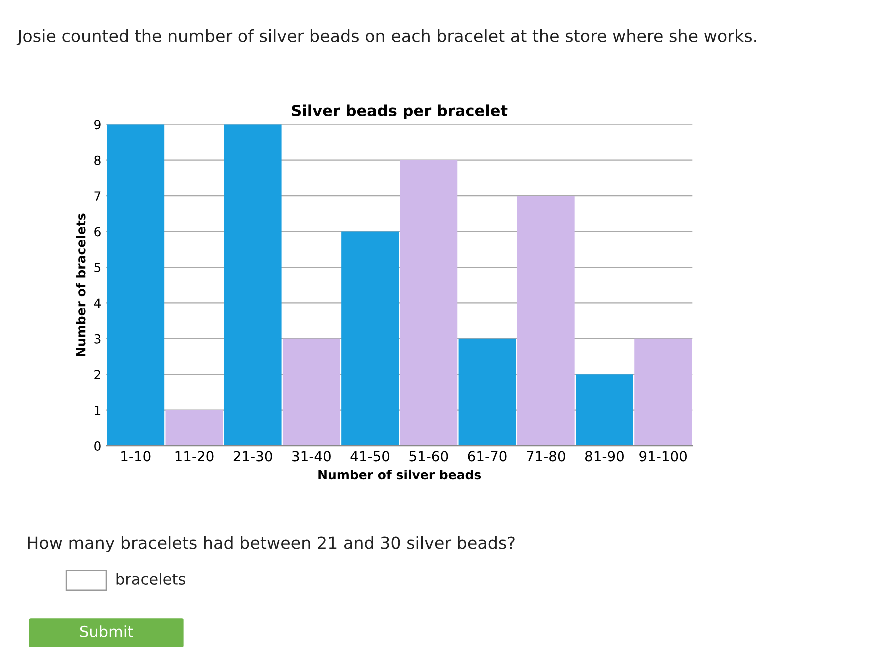 The height and width of the screenshot is (656, 888). Describe the element at coordinates (400, 475) in the screenshot. I see `x-axis-title: Number of silver beads` at that location.